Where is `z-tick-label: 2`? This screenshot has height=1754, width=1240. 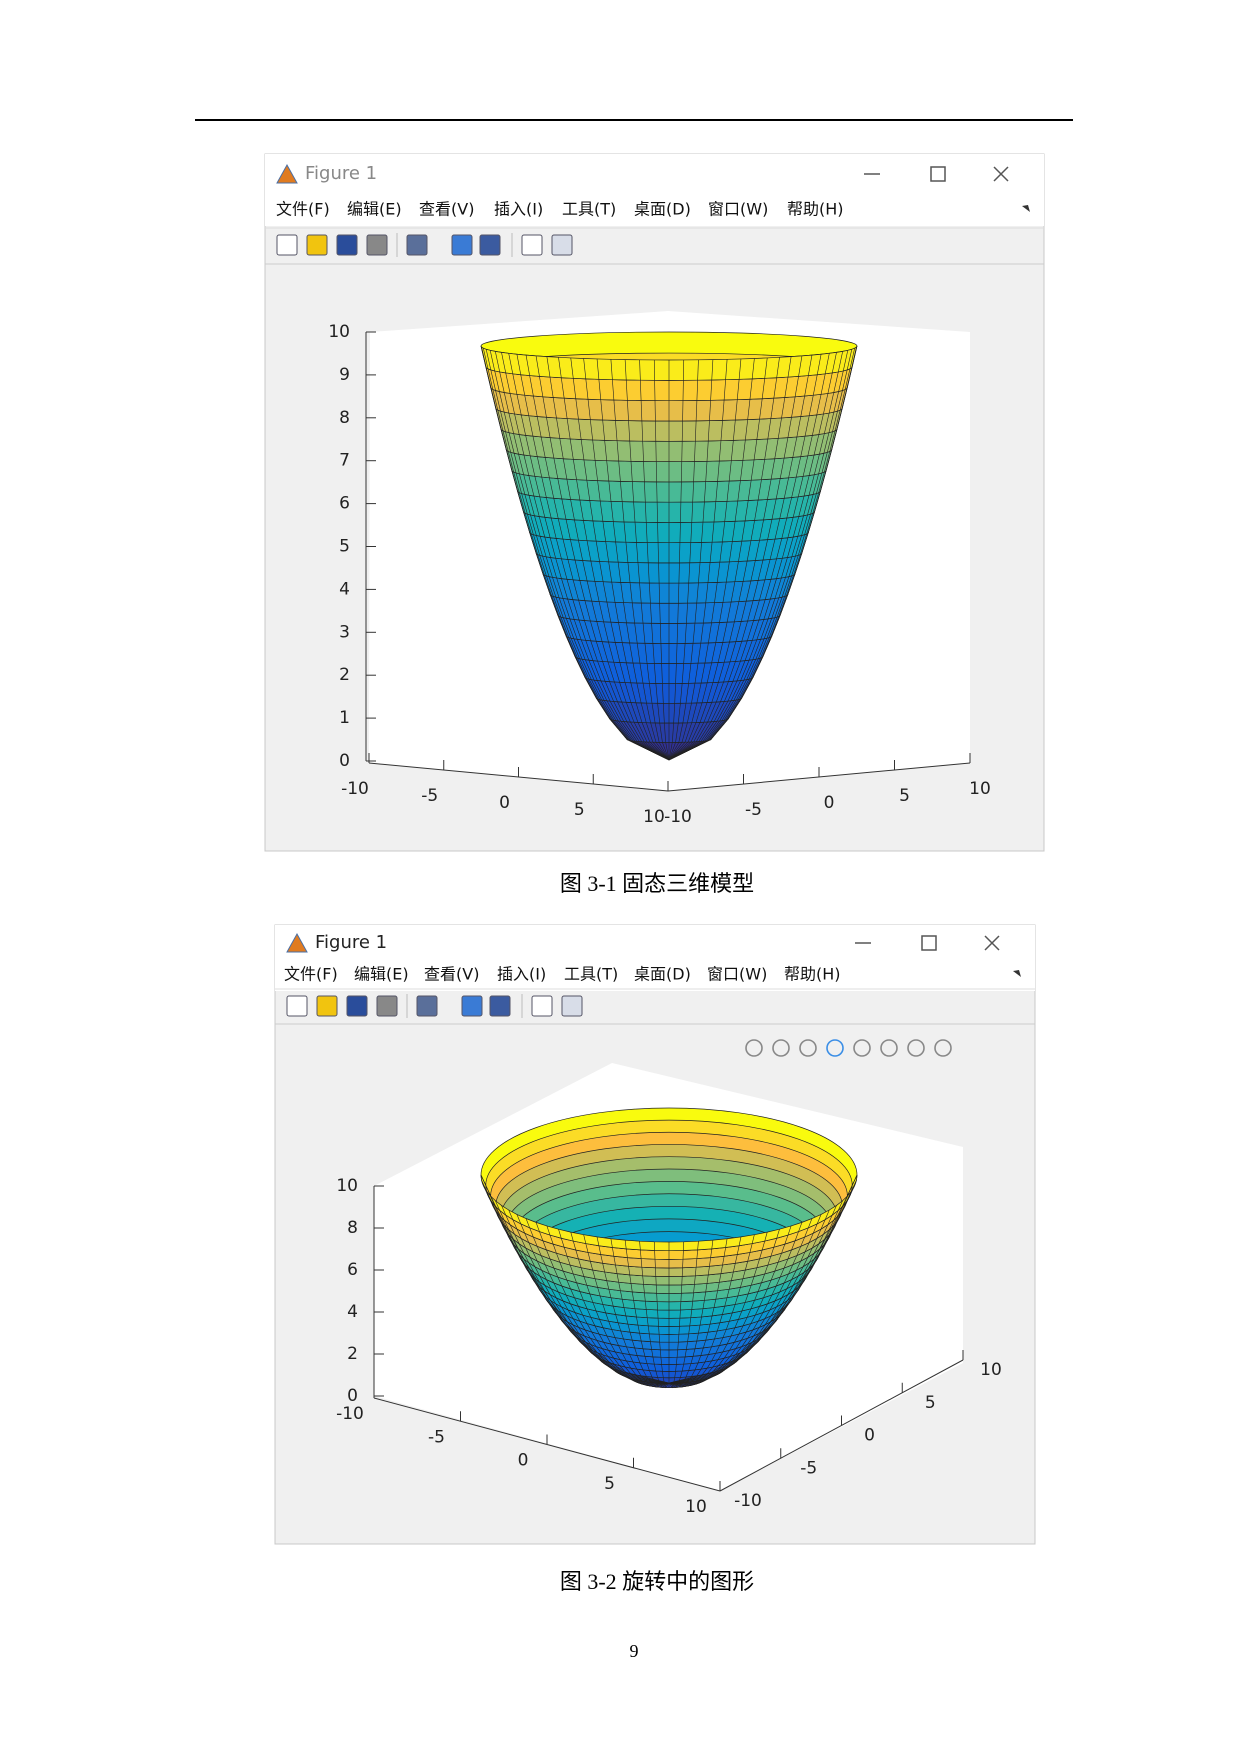 z-tick-label: 2 is located at coordinates (352, 1354).